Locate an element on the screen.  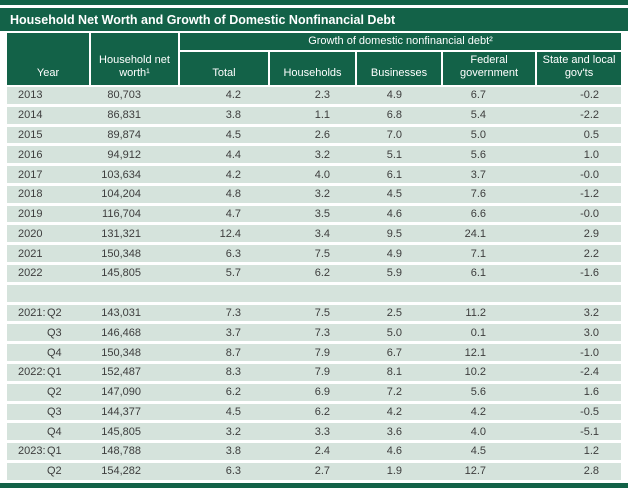
table-row: 2020 131,321 12.4 3.4 9.5 24.1 2.9 is located at coordinates (314, 234).